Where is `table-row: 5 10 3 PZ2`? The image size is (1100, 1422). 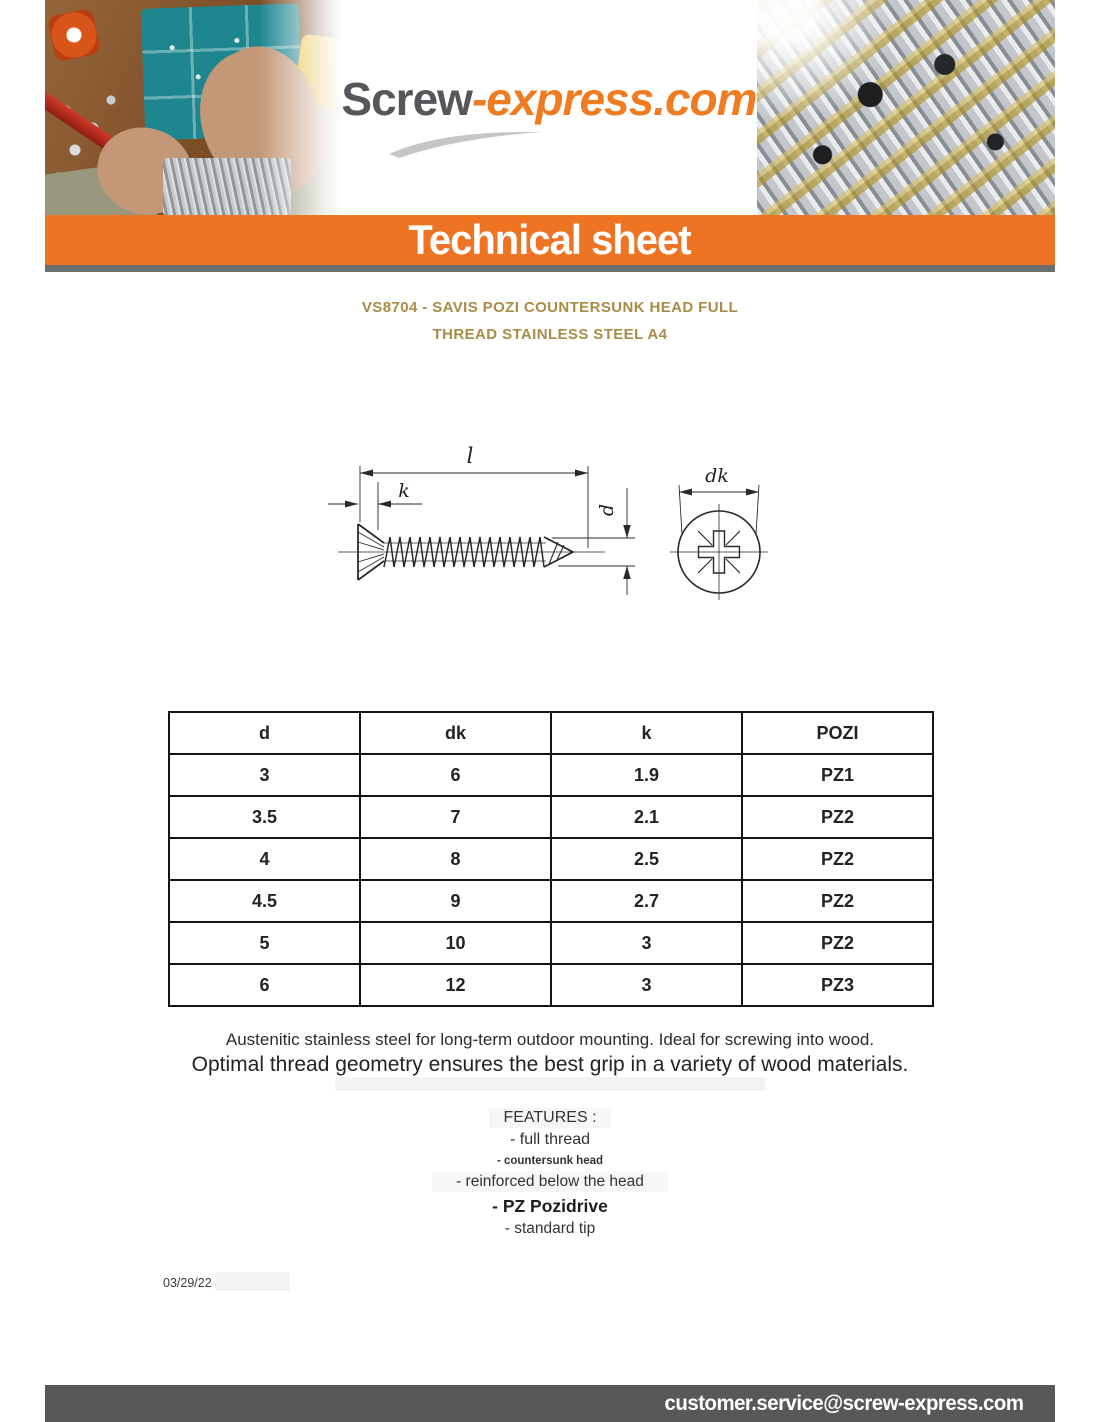
table-row: 5 10 3 PZ2 is located at coordinates (551, 943).